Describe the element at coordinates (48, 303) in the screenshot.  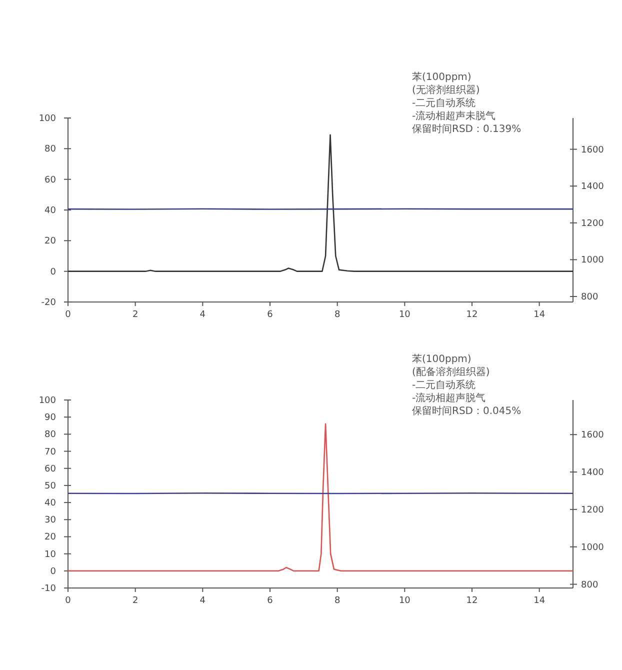
I see `y-tick-label: -20` at that location.